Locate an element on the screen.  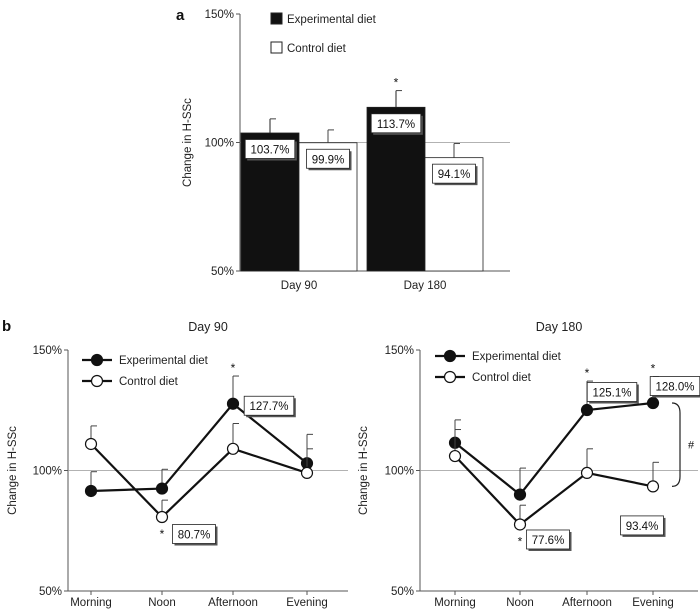
point-experimental-diet-morning is located at coordinates (91, 491).